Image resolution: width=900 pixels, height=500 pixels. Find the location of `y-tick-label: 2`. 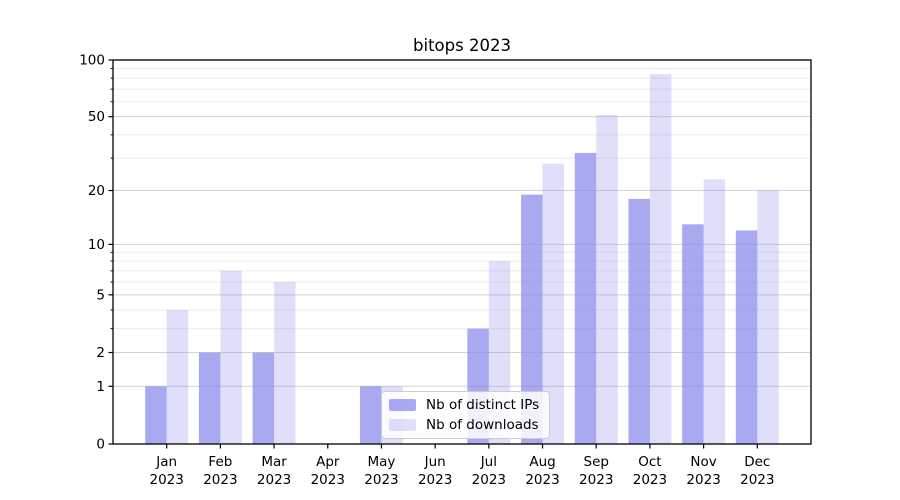

y-tick-label: 2 is located at coordinates (100, 353).